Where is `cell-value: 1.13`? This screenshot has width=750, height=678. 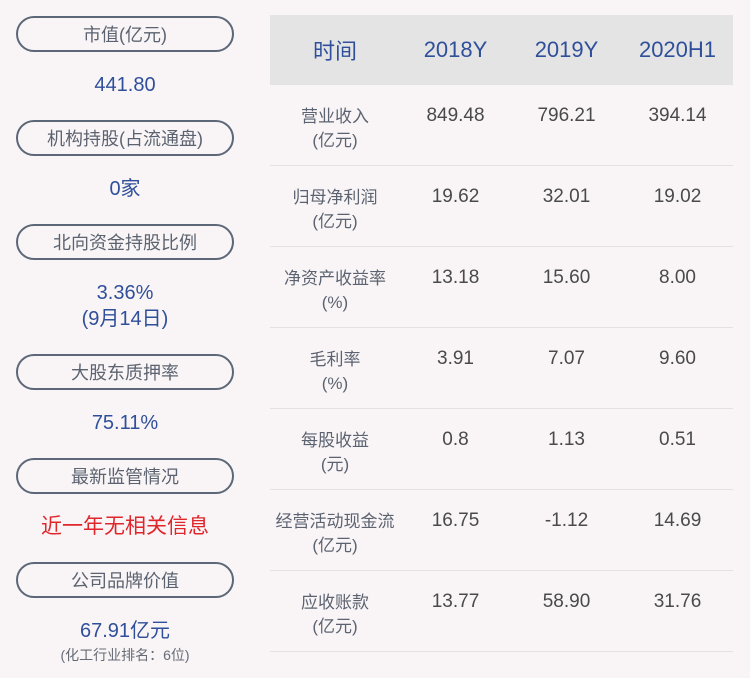
cell-value: 1.13 is located at coordinates (566, 439).